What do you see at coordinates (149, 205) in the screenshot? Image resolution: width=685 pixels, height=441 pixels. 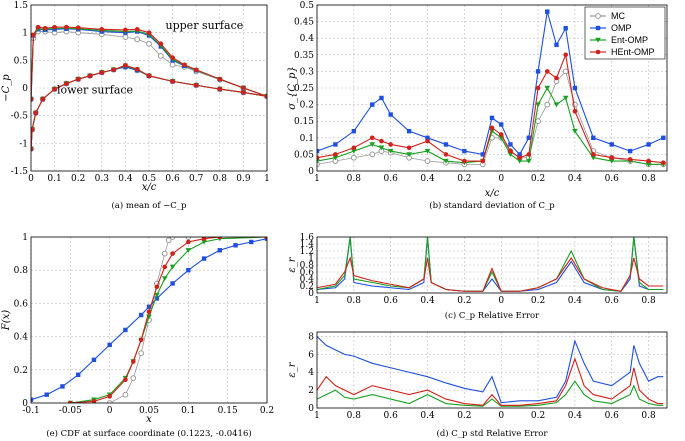 I see `panel-caption: (a) mean of −C_p` at bounding box center [149, 205].